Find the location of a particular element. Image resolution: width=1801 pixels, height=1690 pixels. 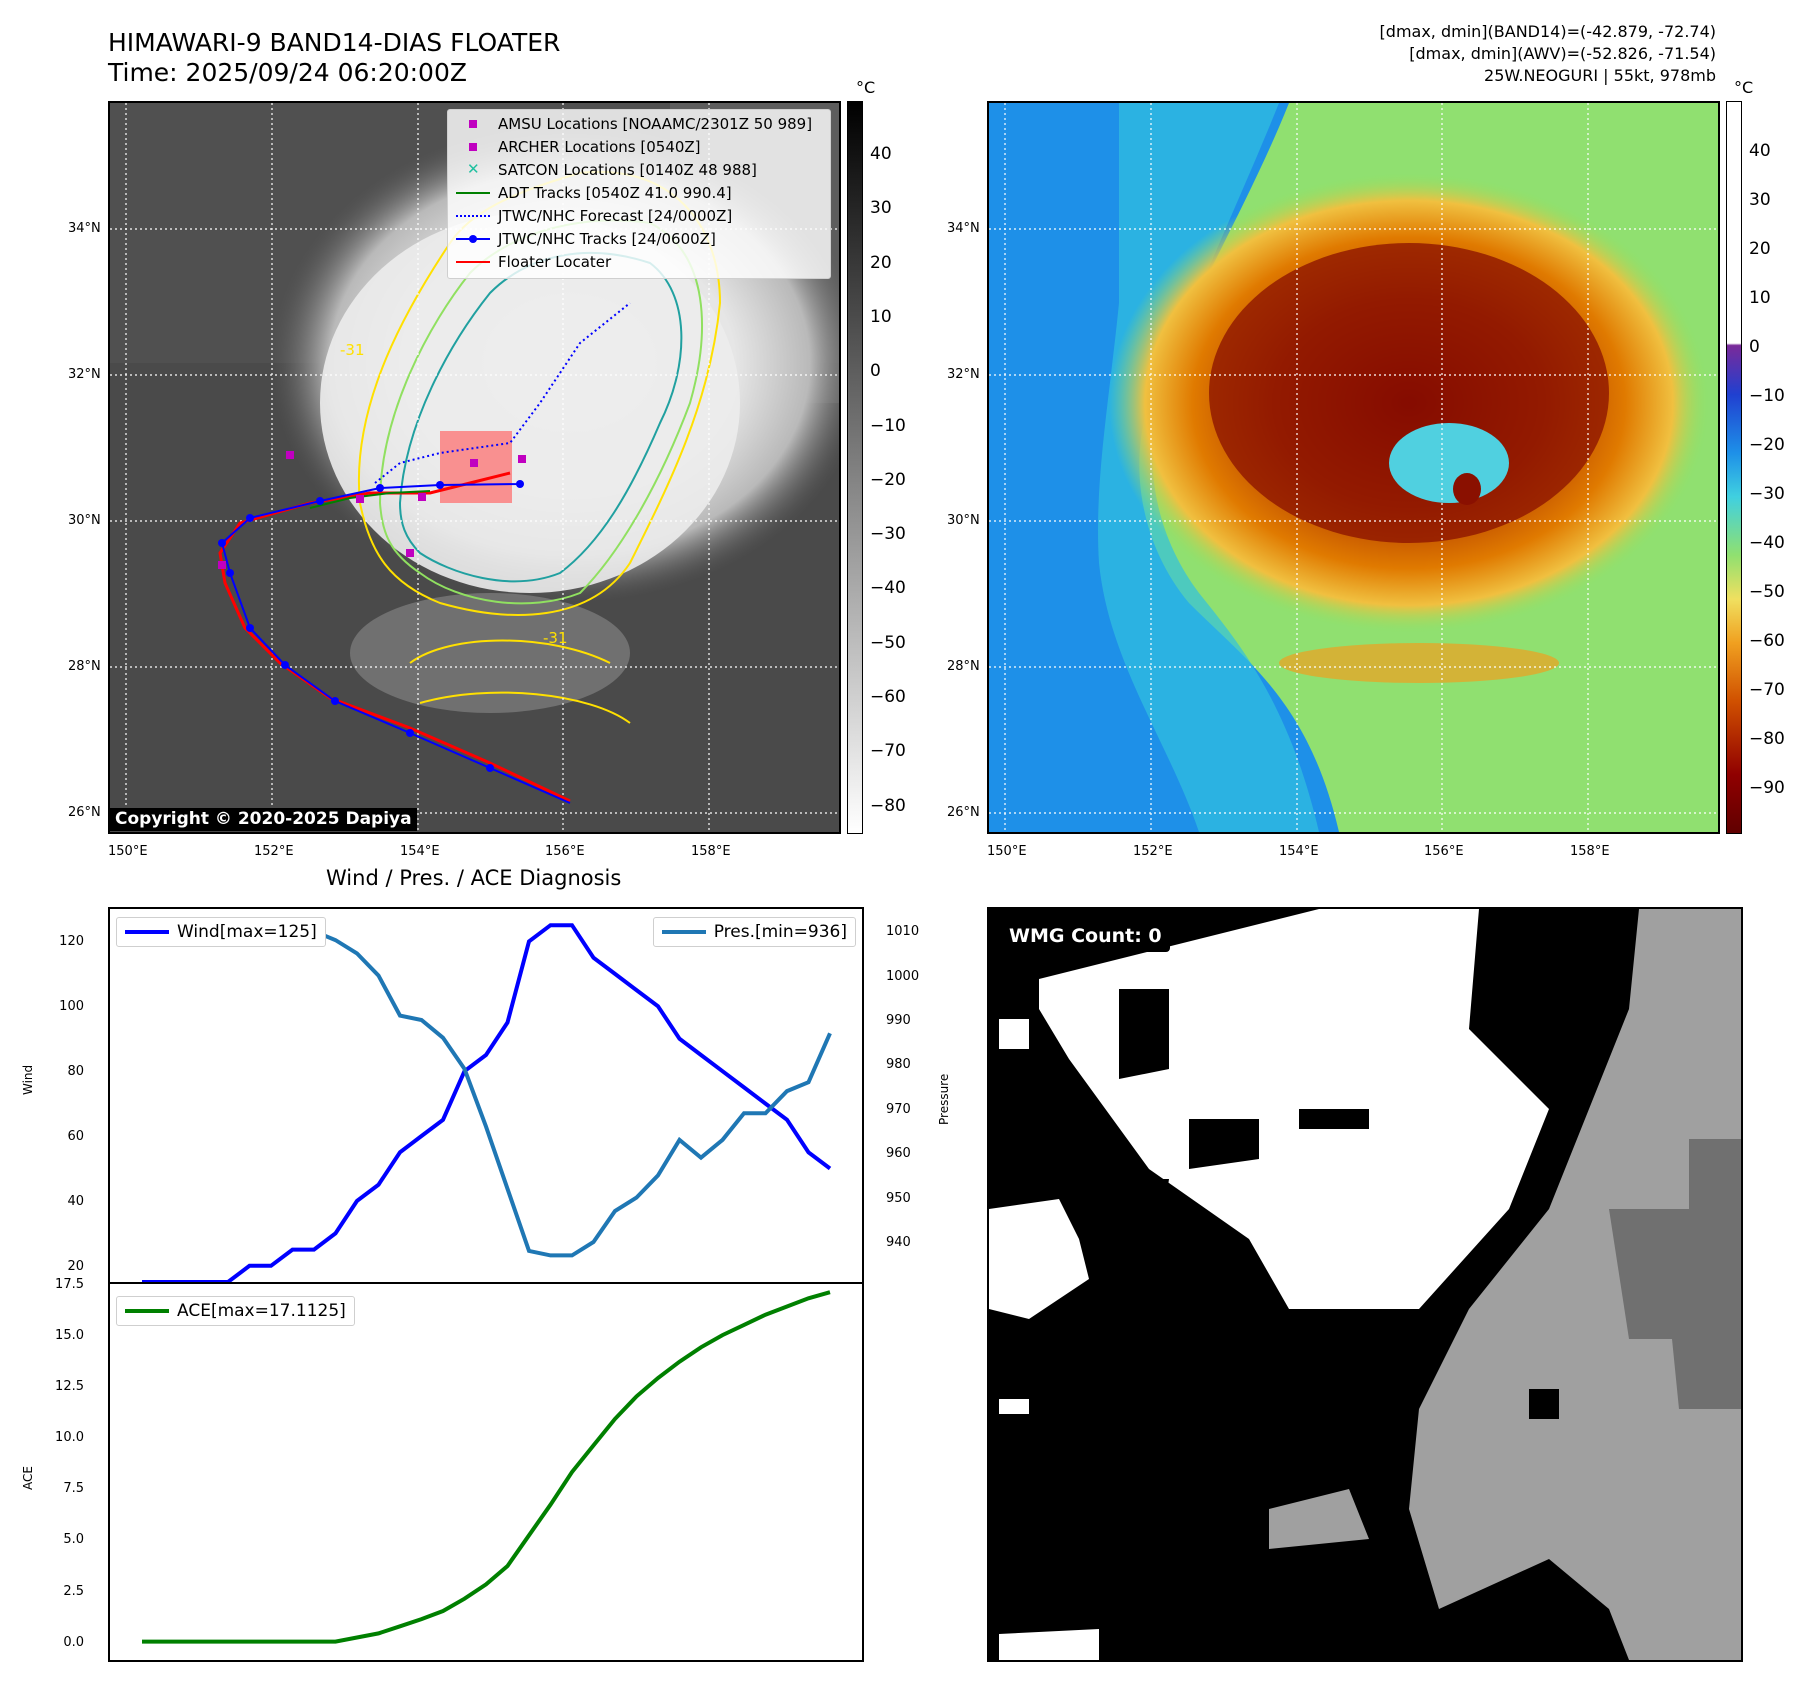

colorbar-tick: −90 is located at coordinates (1767, 788).